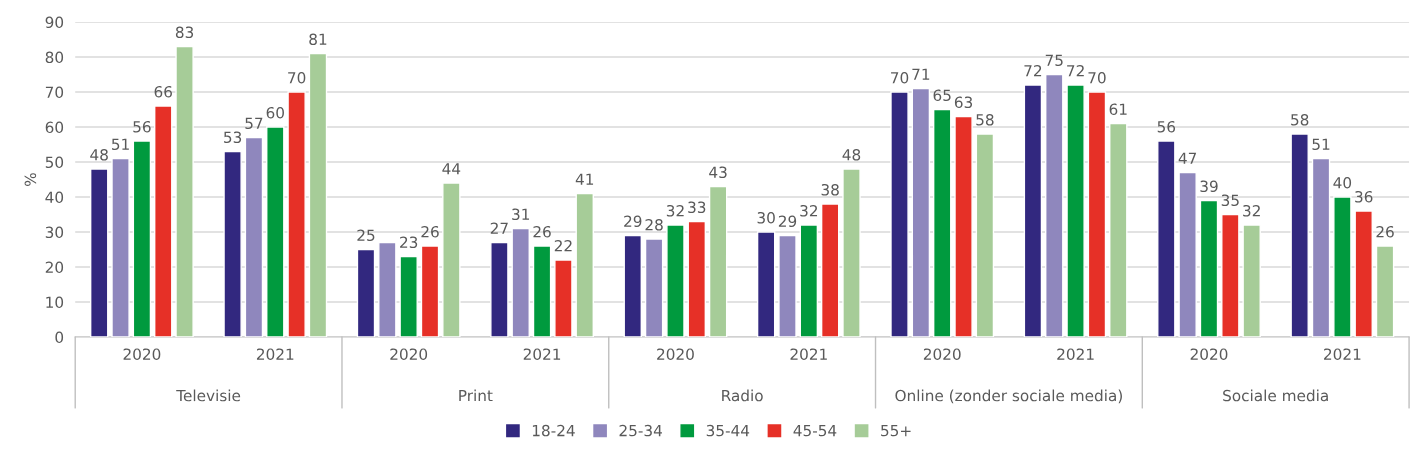  What do you see at coordinates (830, 189) in the screenshot?
I see `data-label: 38` at bounding box center [830, 189].